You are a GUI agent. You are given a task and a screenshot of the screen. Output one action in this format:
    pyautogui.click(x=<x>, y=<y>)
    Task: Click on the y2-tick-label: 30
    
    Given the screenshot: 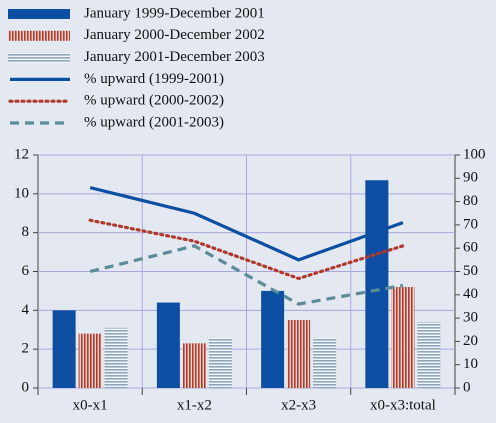 What is the action you would take?
    pyautogui.click(x=470, y=318)
    